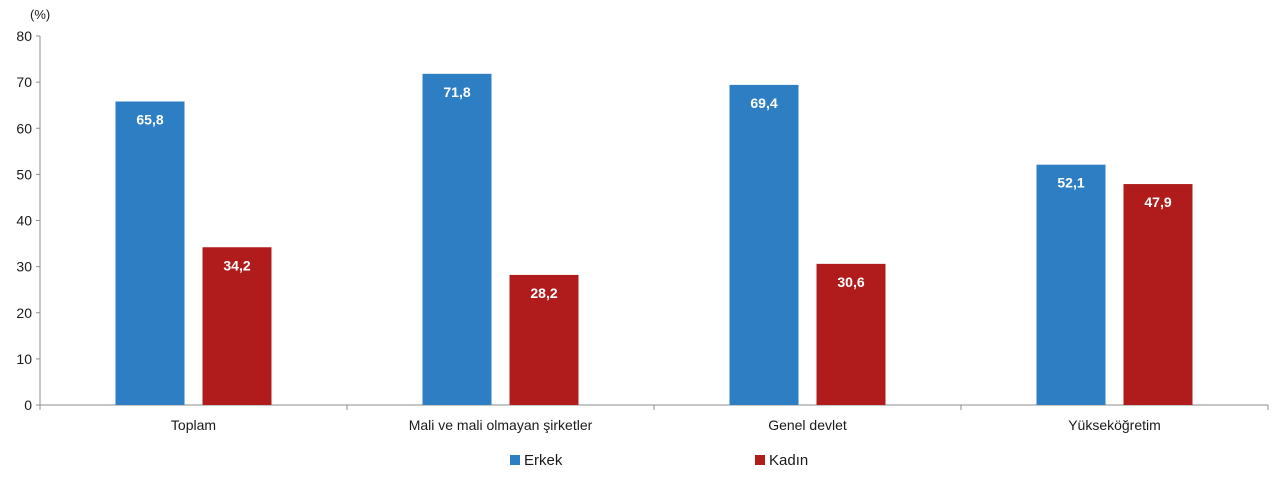 Image resolution: width=1280 pixels, height=481 pixels. What do you see at coordinates (24, 313) in the screenshot?
I see `y-tick-label: 20` at bounding box center [24, 313].